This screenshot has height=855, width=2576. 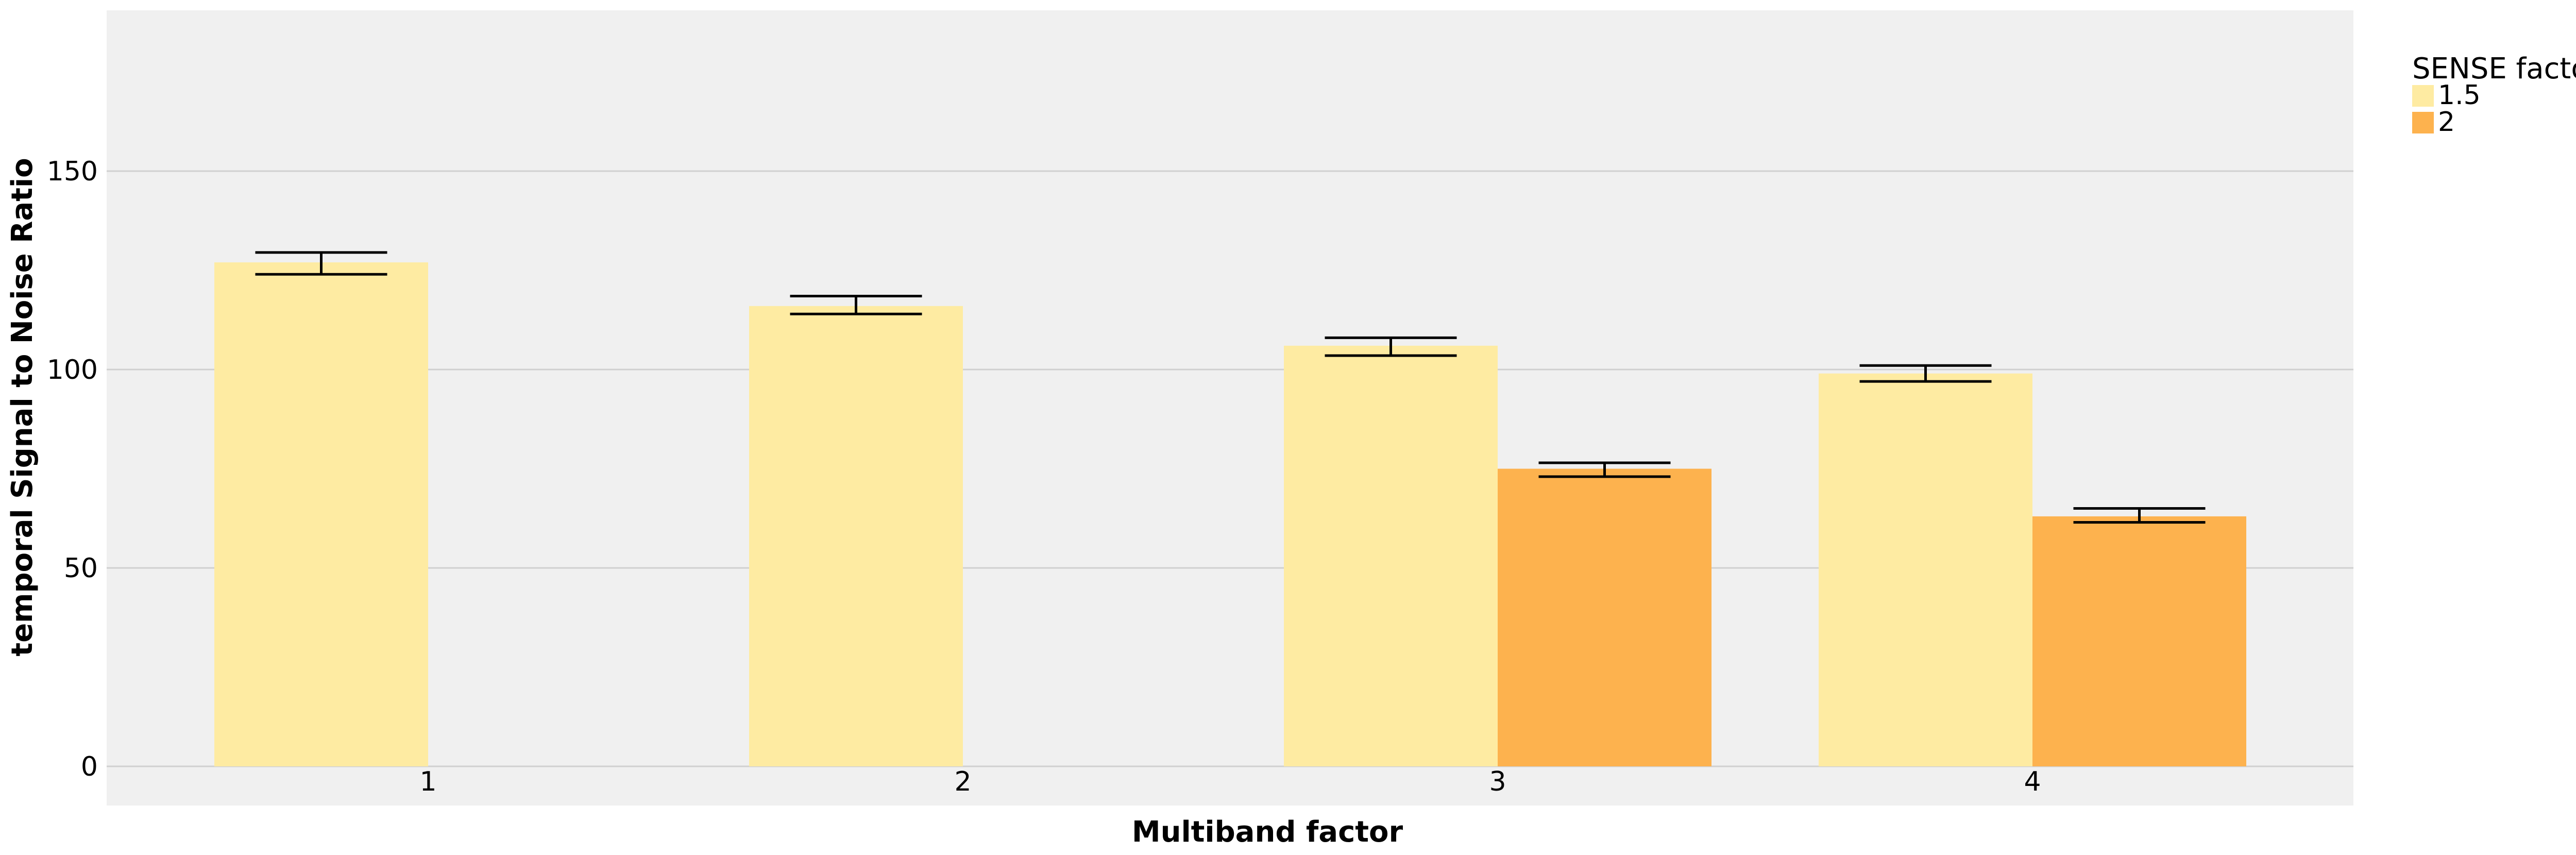 What do you see at coordinates (427, 782) in the screenshot?
I see `x-tick-label: 1` at bounding box center [427, 782].